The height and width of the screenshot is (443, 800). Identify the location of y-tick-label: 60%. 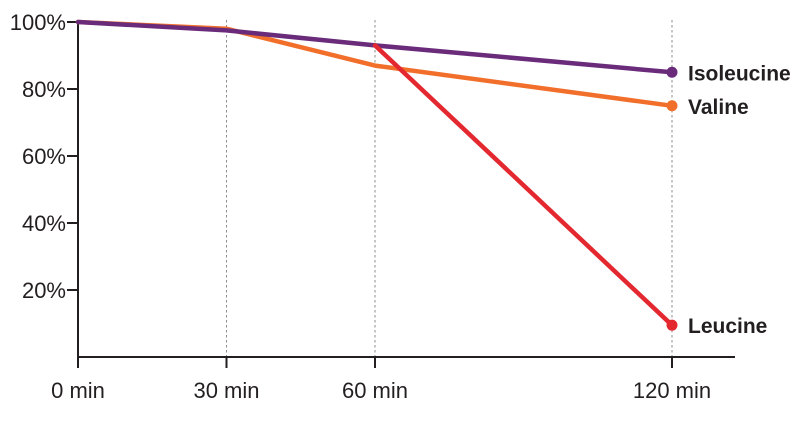
(44, 156).